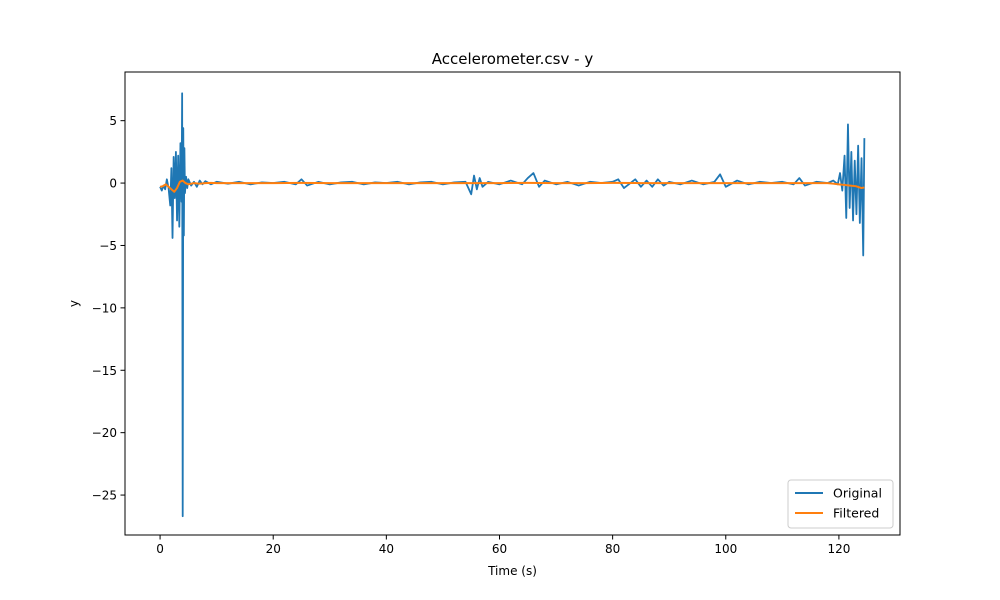 This screenshot has width=1000, height=600. What do you see at coordinates (512, 571) in the screenshot?
I see `x-axis-label: Time (s)` at bounding box center [512, 571].